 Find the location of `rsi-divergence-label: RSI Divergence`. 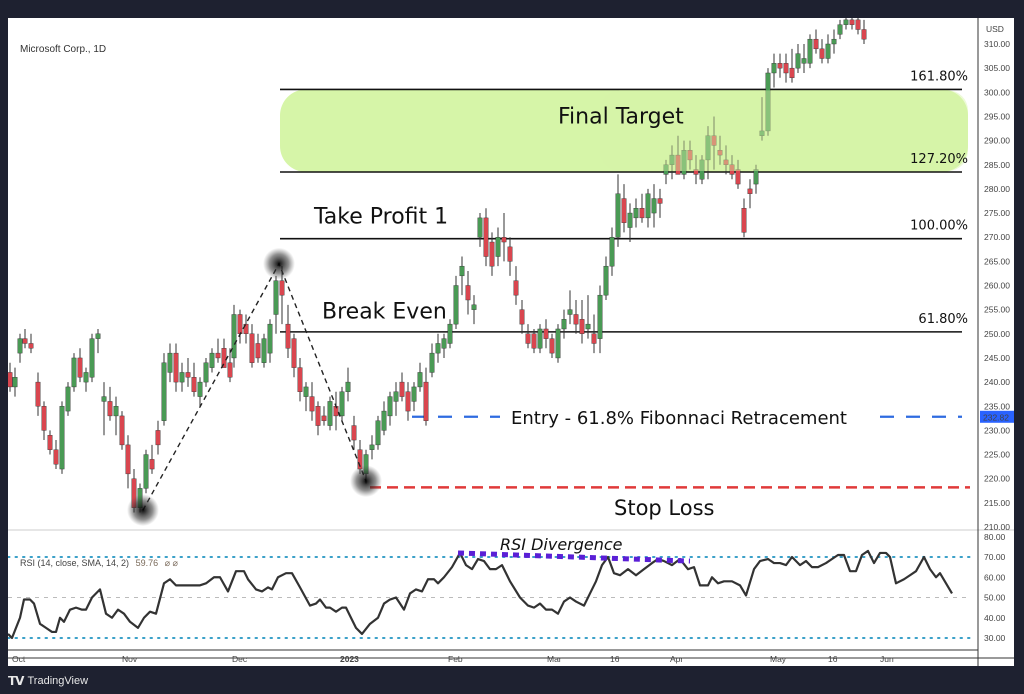

rsi-divergence-label: RSI Divergence is located at coordinates (561, 544).